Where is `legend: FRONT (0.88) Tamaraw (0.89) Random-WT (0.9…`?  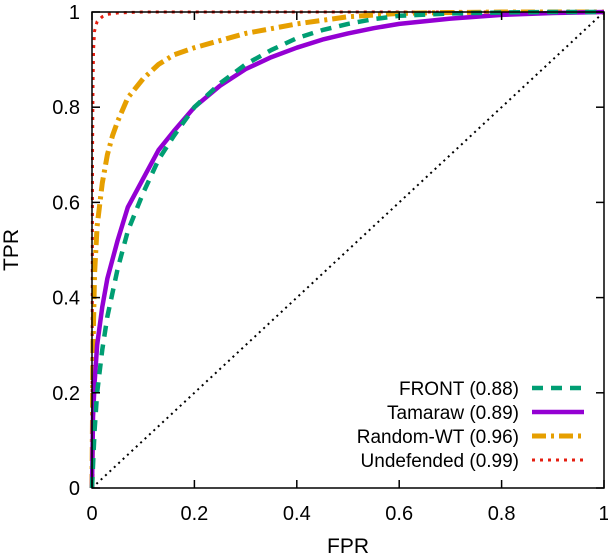
legend: FRONT (0.88) Tamaraw (0.89) Random-WT (0.9… is located at coordinates (470, 425).